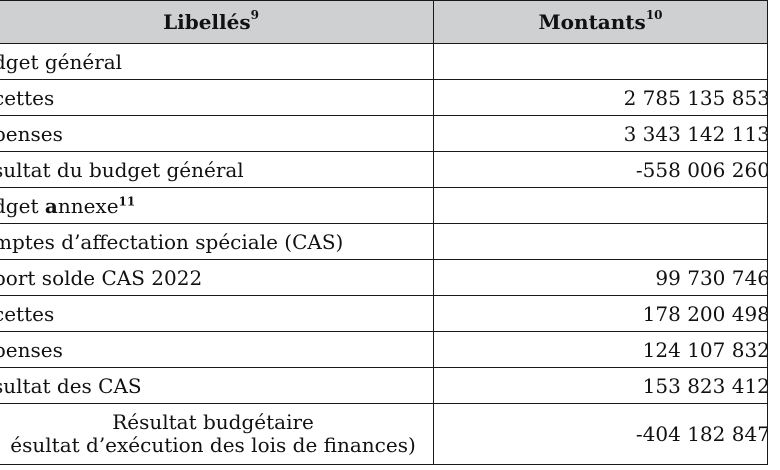 This screenshot has width=780, height=470. I want to click on table-row: mptes d’affectation spéciale (CAS), so click(384, 241).